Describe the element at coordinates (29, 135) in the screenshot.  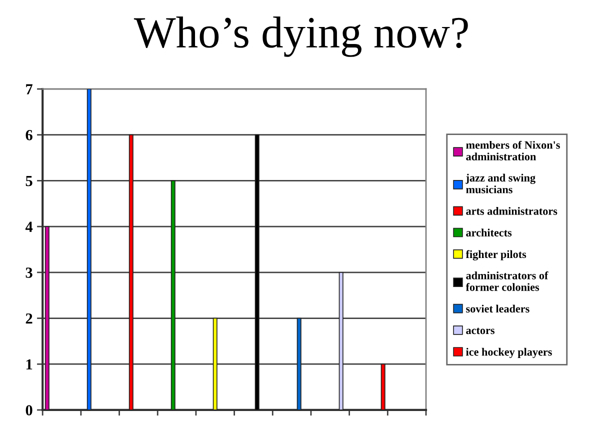
I see `y-tick-label: 6` at that location.